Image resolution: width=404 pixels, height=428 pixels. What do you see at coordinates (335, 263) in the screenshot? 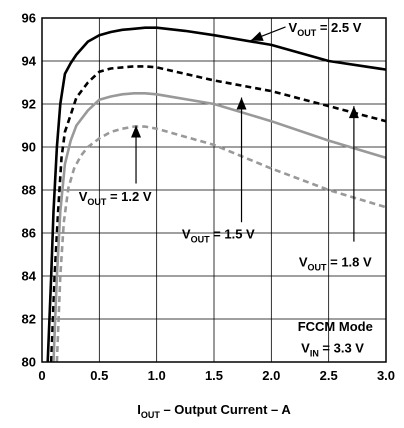
I see `annotation-label-3: VOUT = 1.8 V` at bounding box center [335, 263].